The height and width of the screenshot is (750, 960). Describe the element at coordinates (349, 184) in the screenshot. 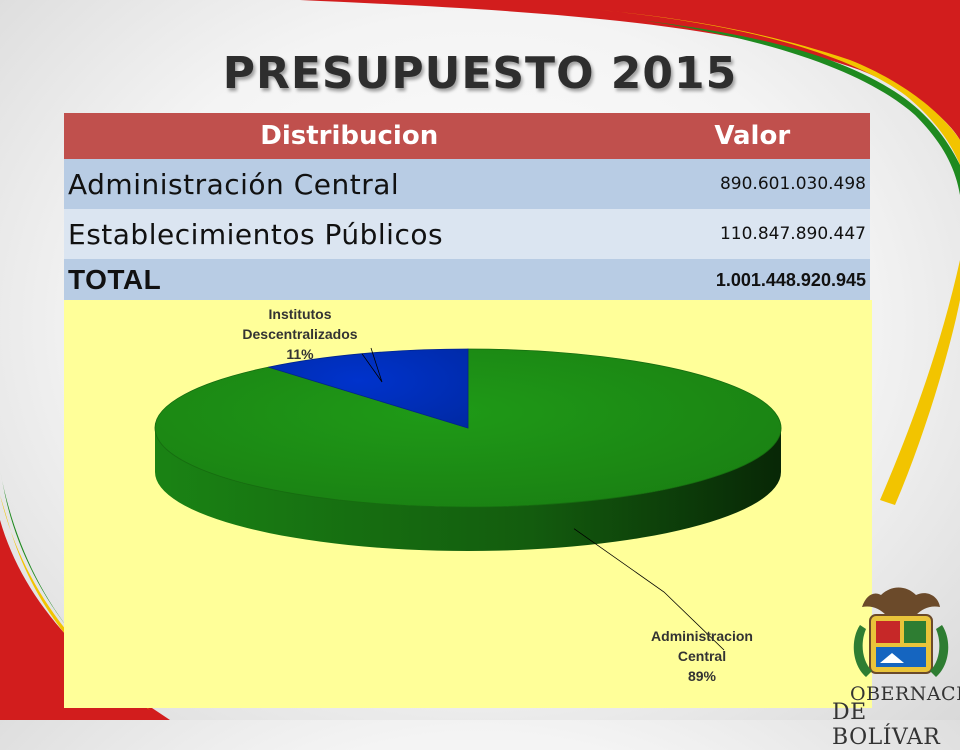

I see `row-label: Administración Central` at that location.